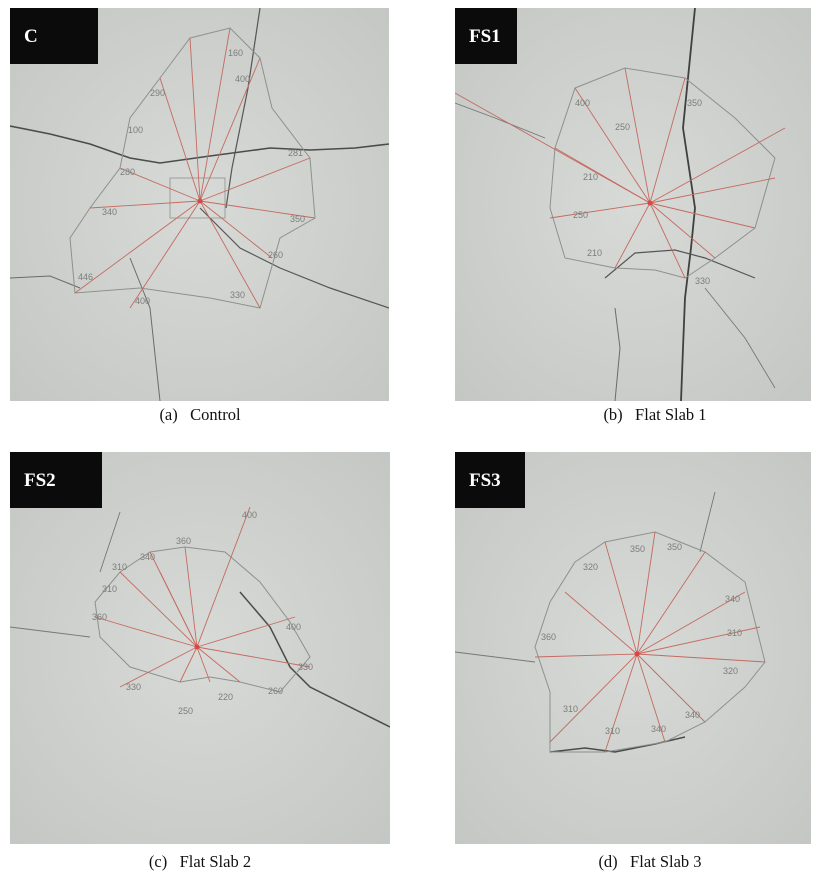 The image size is (818, 880). I want to click on specimen-tag: FS1, so click(486, 36).